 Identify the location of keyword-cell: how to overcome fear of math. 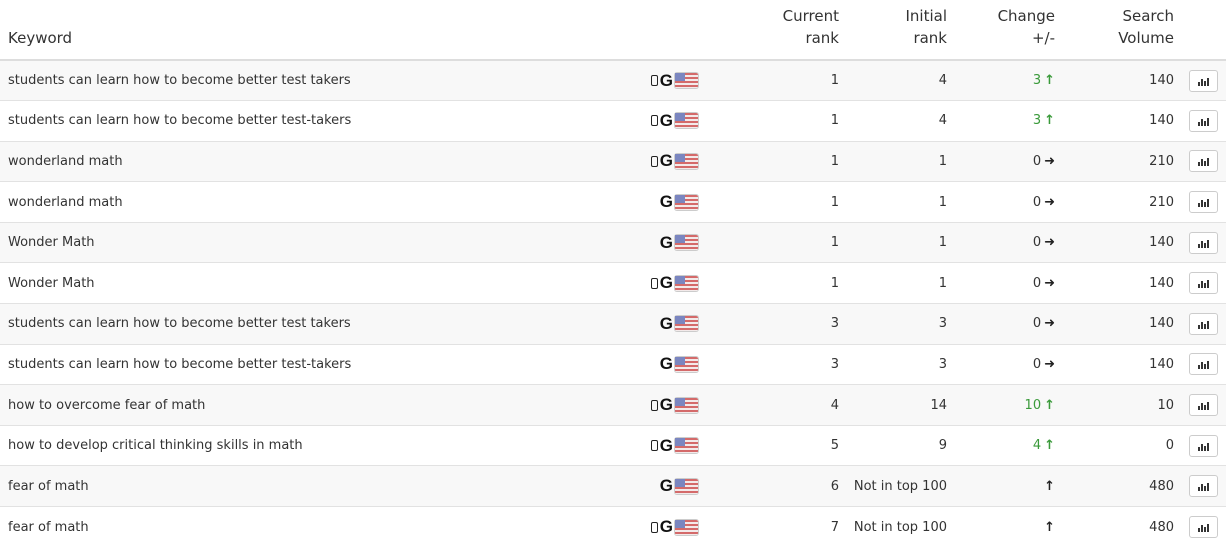
(300, 405).